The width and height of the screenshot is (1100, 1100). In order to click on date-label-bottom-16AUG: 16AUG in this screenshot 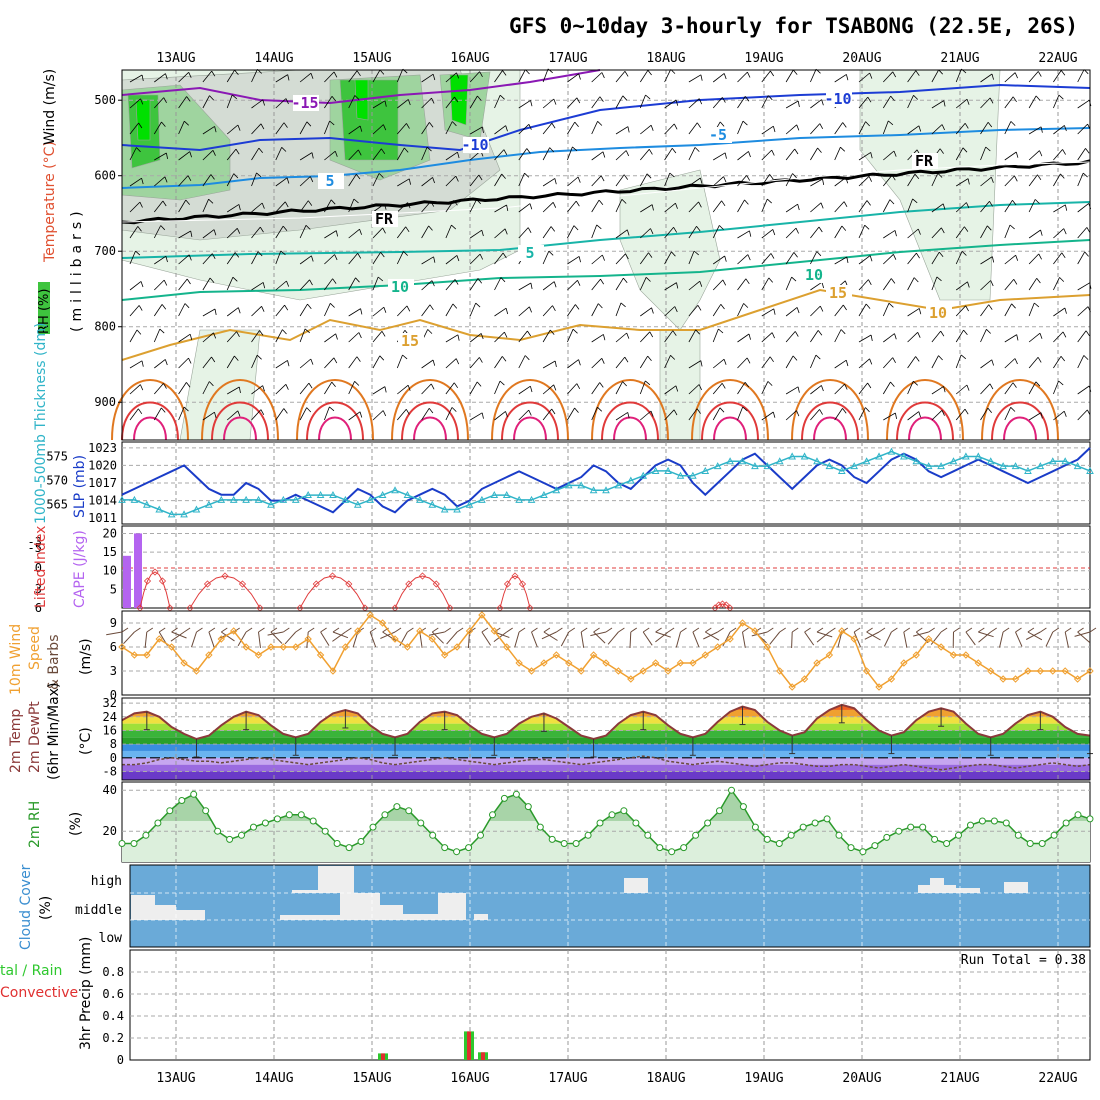, I will do `click(469, 1078)`.